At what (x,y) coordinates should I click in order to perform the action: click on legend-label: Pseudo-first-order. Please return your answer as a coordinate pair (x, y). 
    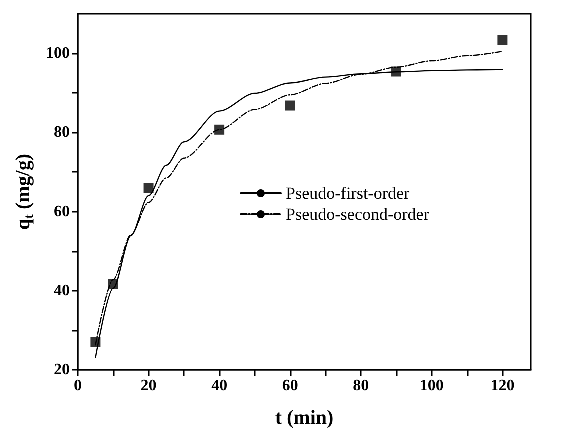
    Looking at the image, I should click on (348, 193).